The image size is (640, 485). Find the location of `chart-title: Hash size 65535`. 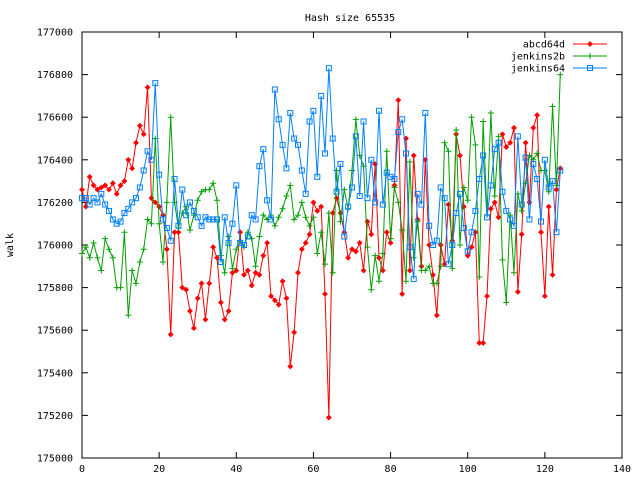

chart-title: Hash size 65535 is located at coordinates (350, 18).